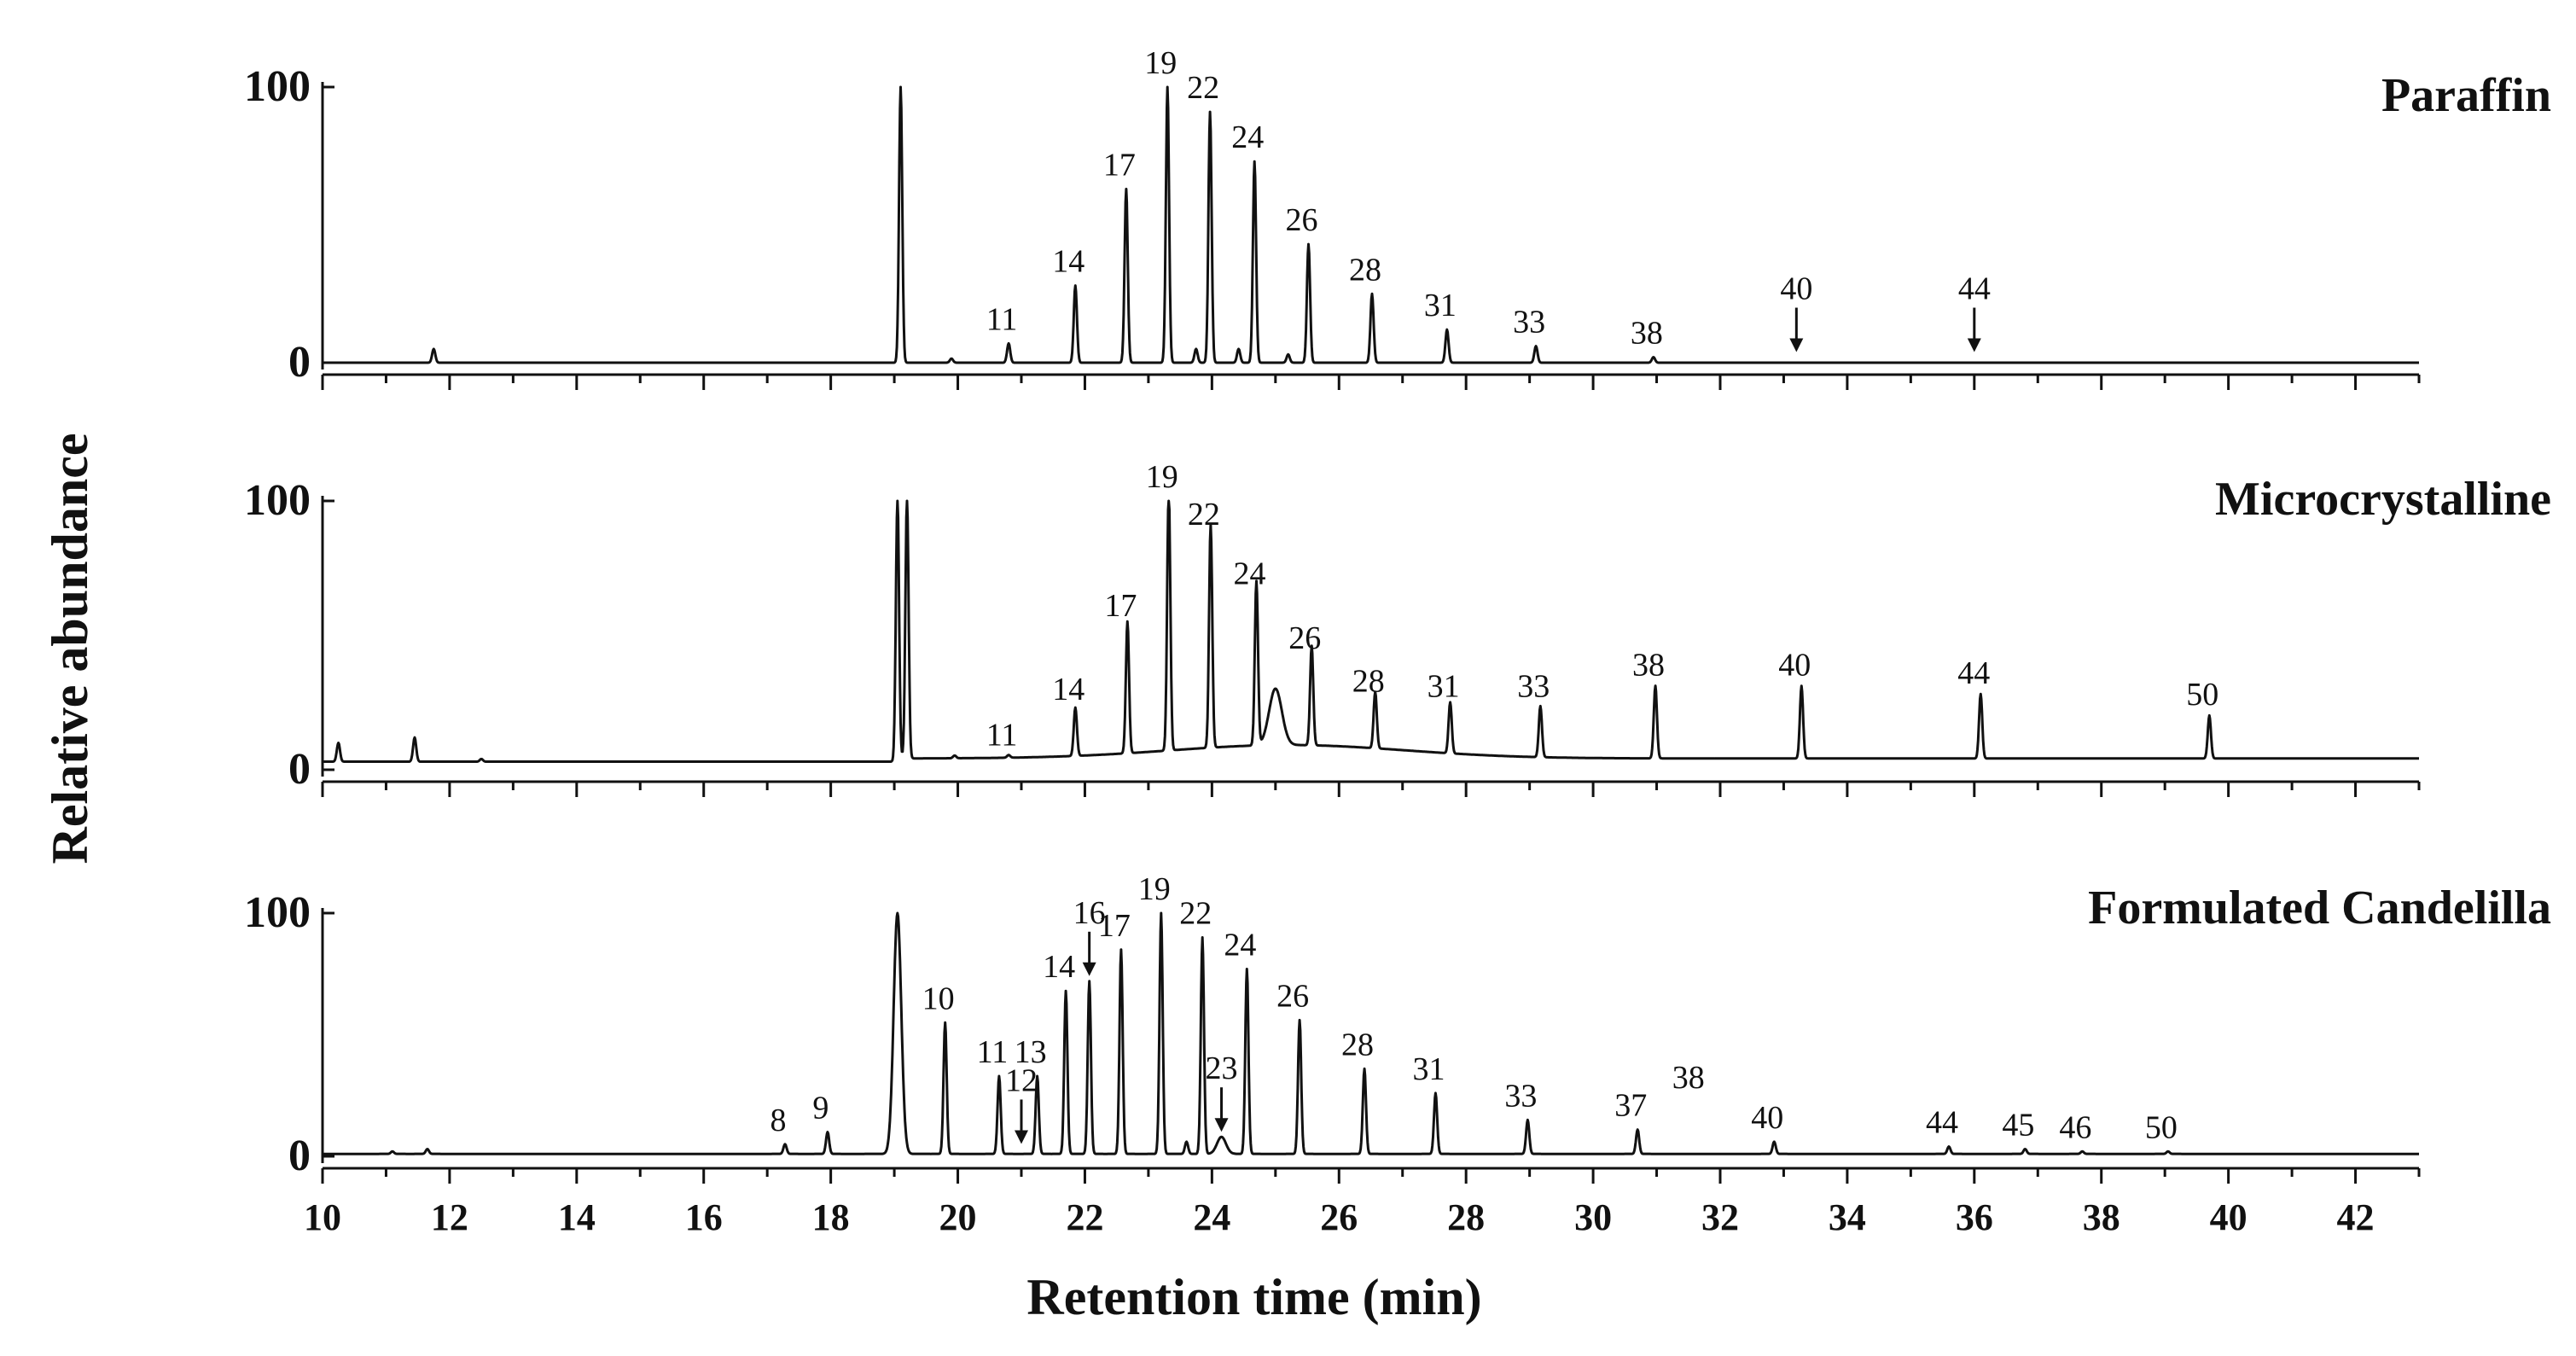  What do you see at coordinates (2101, 1217) in the screenshot?
I see `x-tick-label: 38` at bounding box center [2101, 1217].